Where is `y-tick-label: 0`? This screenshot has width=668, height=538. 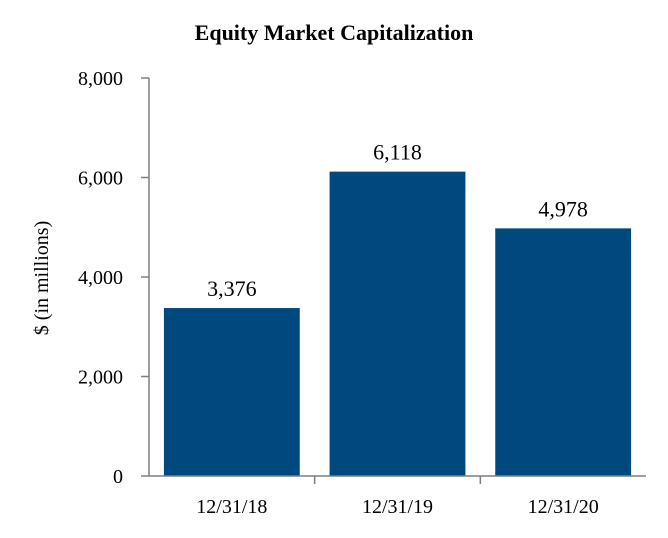 y-tick-label: 0 is located at coordinates (118, 477).